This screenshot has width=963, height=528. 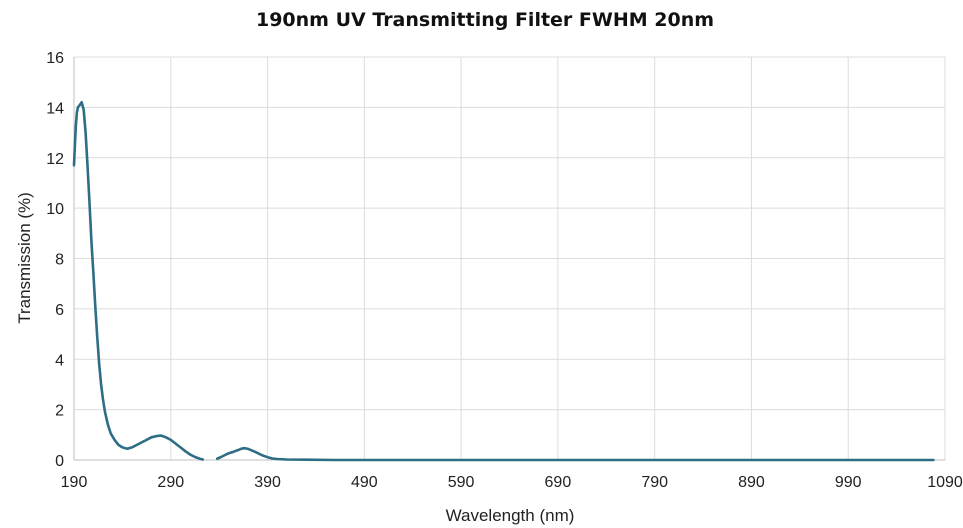 What do you see at coordinates (461, 482) in the screenshot?
I see `x-tick-label: 590` at bounding box center [461, 482].